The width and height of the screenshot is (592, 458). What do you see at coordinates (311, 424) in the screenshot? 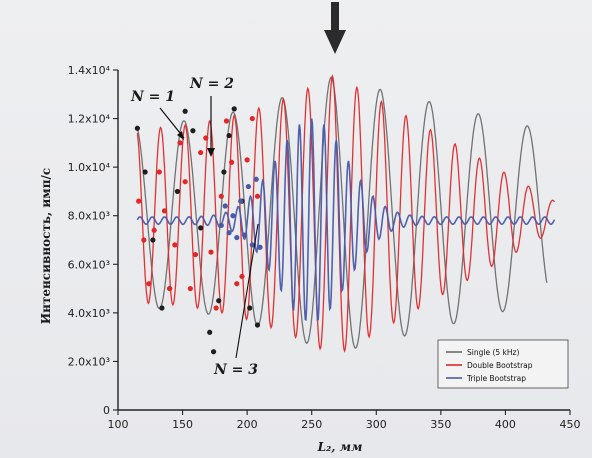
I see `x-tick-label-3: 250` at bounding box center [311, 424].